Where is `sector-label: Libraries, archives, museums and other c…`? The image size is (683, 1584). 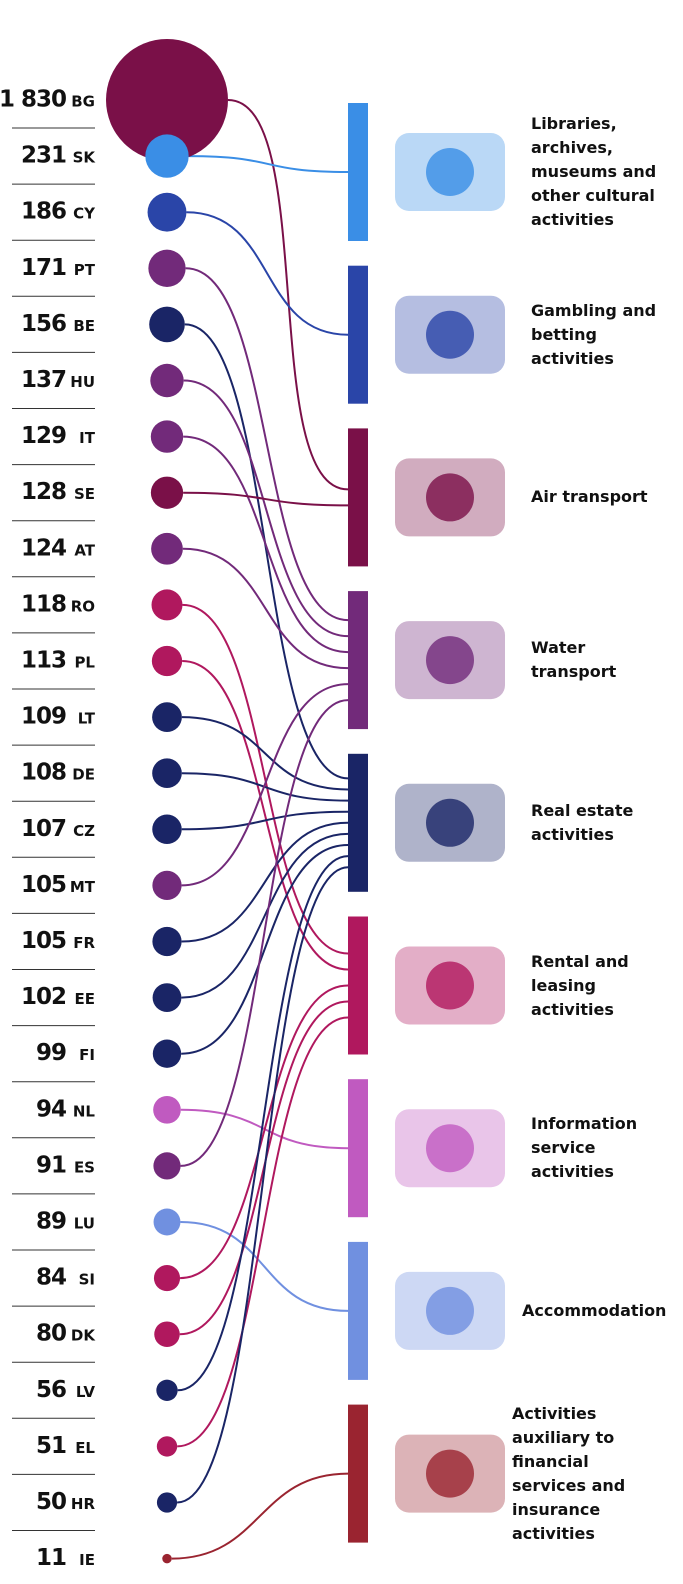 sector-label: Libraries, archives, museums and other c… is located at coordinates (594, 171).